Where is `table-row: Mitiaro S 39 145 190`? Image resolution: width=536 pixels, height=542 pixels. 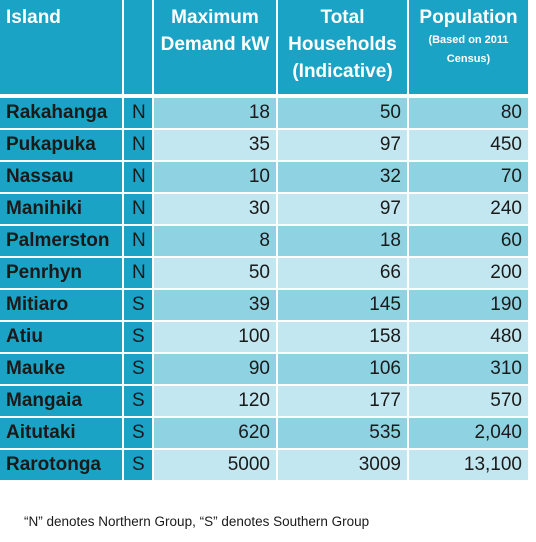
table-row: Mitiaro S 39 145 190 is located at coordinates (264, 305).